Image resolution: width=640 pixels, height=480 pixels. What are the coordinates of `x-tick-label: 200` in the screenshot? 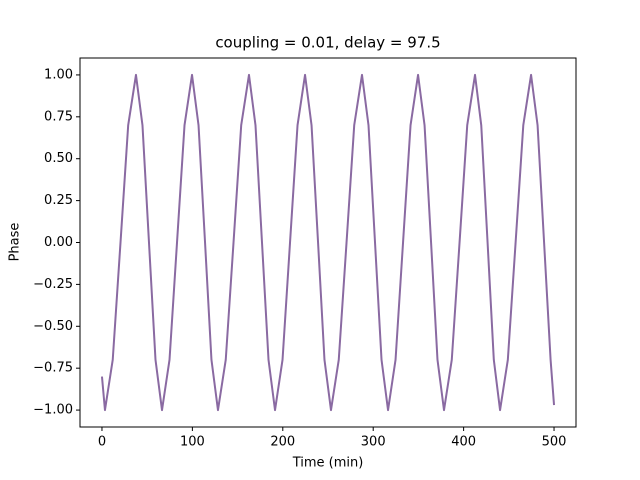 It's located at (282, 442).